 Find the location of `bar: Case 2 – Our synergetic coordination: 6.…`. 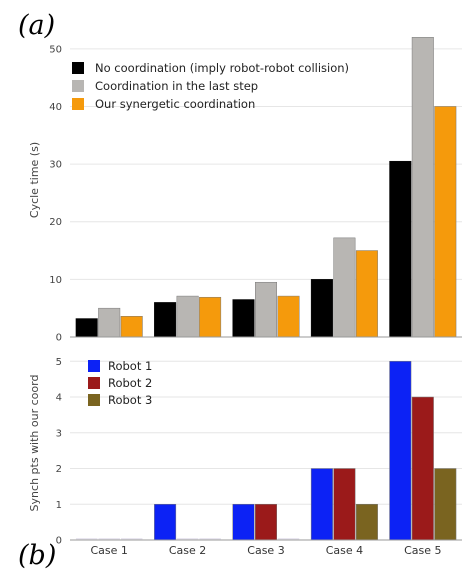

bar: Case 2 – Our synergetic coordination: 6.… is located at coordinates (210, 317).